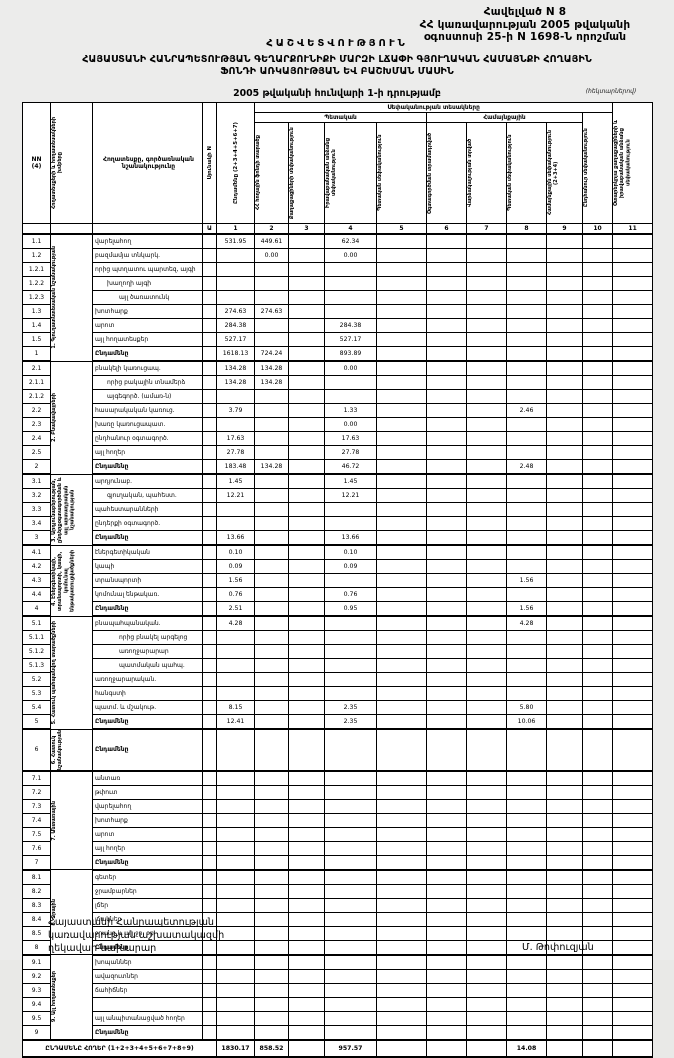  What do you see at coordinates (147, 580) in the screenshot?
I see `row-label: տրանսպորտի` at bounding box center [147, 580].